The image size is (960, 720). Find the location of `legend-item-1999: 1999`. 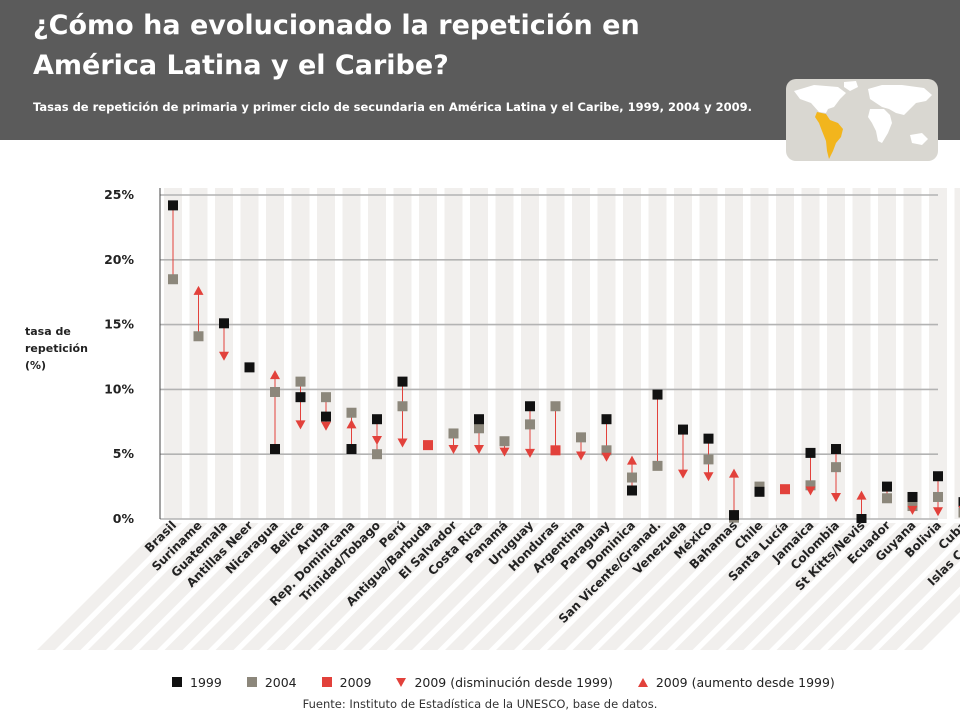

legend-item-1999: 1999 is located at coordinates (197, 682).